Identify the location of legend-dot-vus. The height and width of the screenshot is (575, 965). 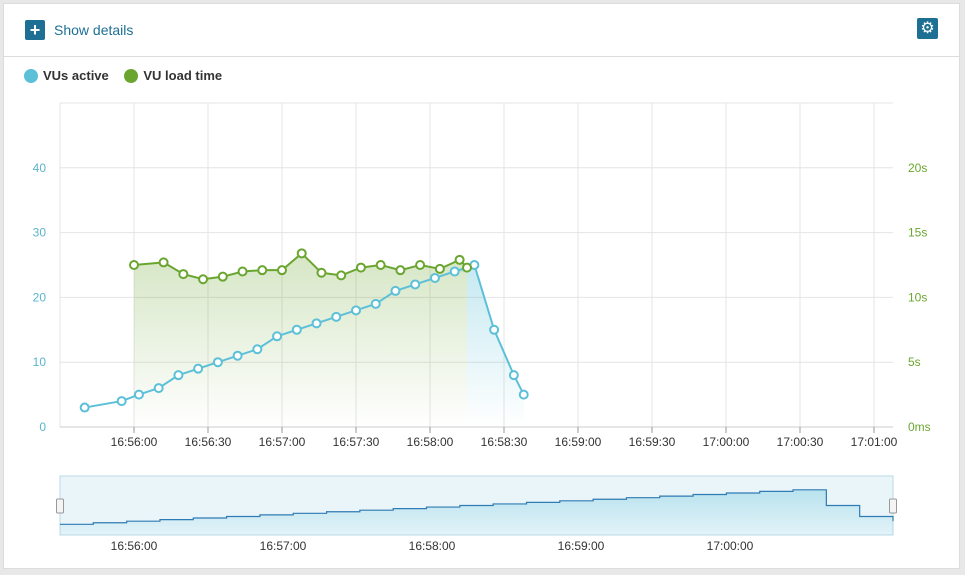
(31, 75).